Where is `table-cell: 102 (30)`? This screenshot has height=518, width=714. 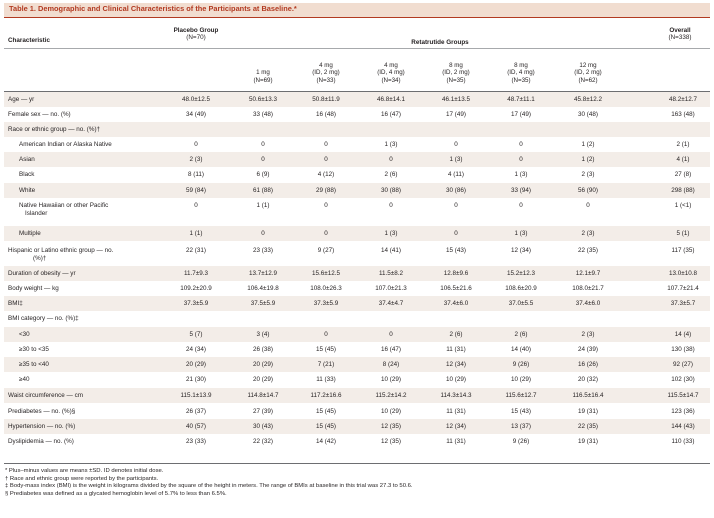
table-cell: 102 (30) is located at coordinates (683, 379).